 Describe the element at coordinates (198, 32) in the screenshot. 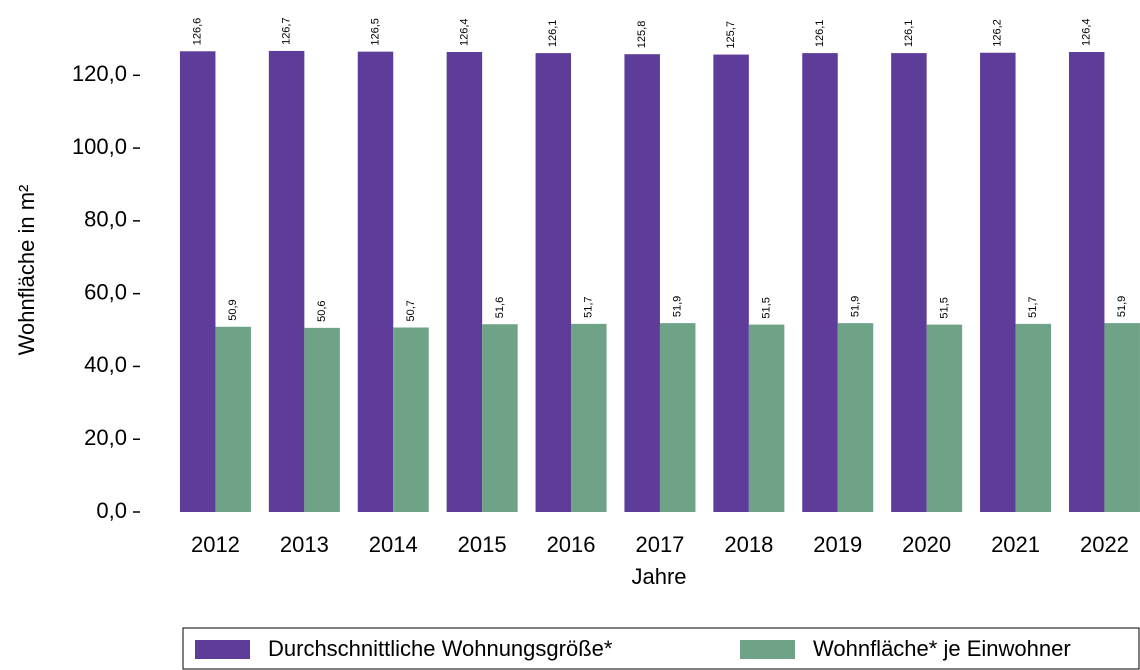

I see `value-label: 126,6` at that location.